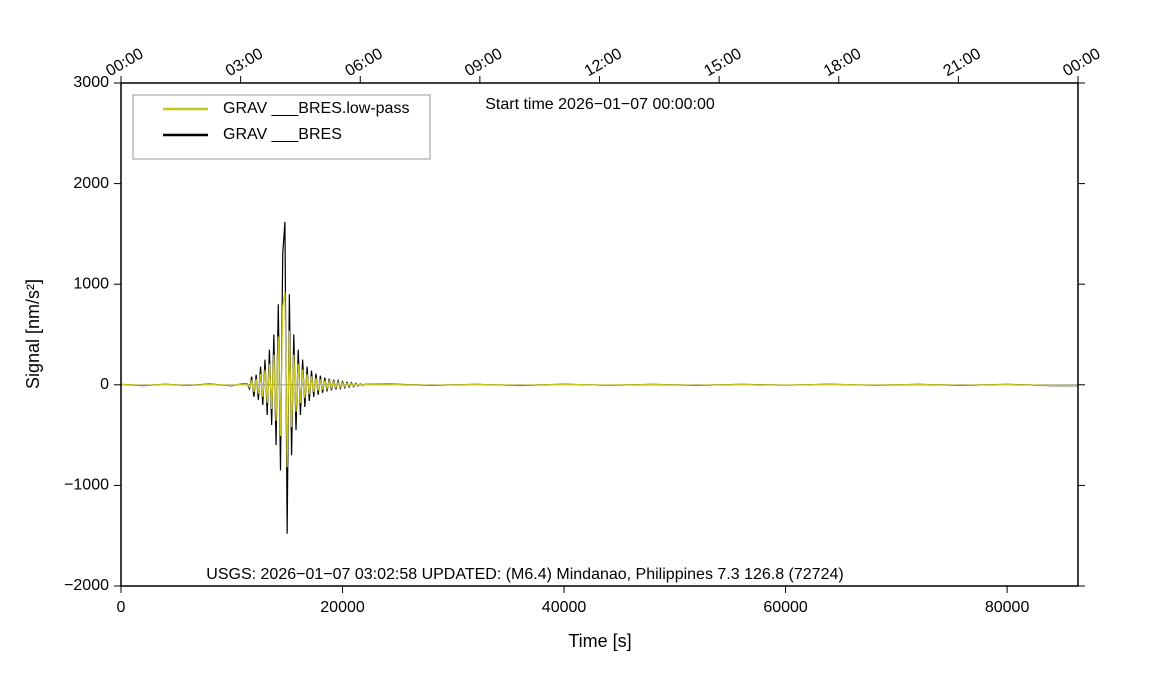  I want to click on x-tick-label: 60000, so click(785, 607).